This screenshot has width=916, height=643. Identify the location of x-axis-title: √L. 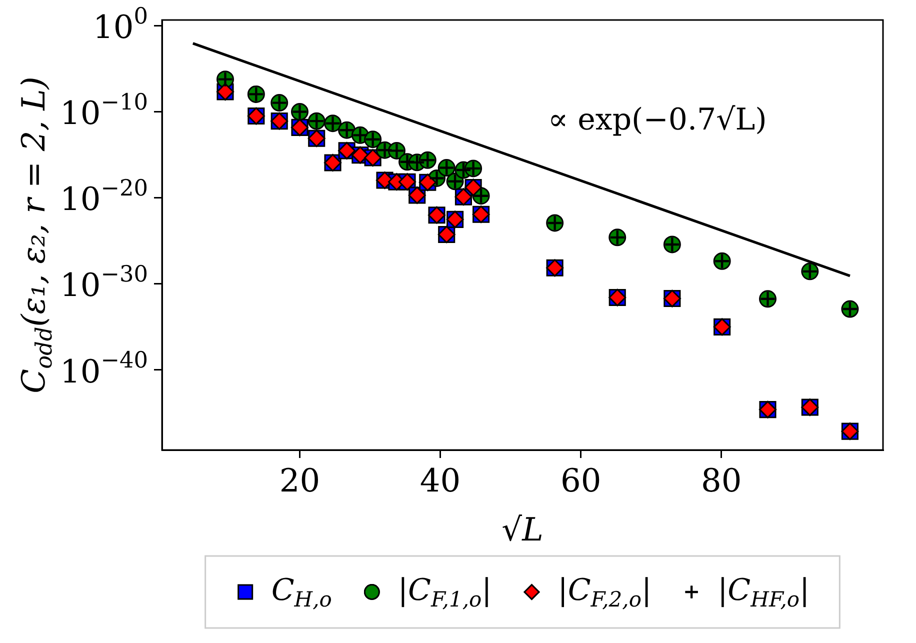
(523, 529).